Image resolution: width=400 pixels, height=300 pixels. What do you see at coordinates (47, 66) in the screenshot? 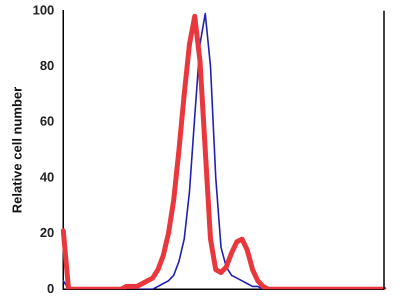
I see `y-tick-label: 80` at bounding box center [47, 66].